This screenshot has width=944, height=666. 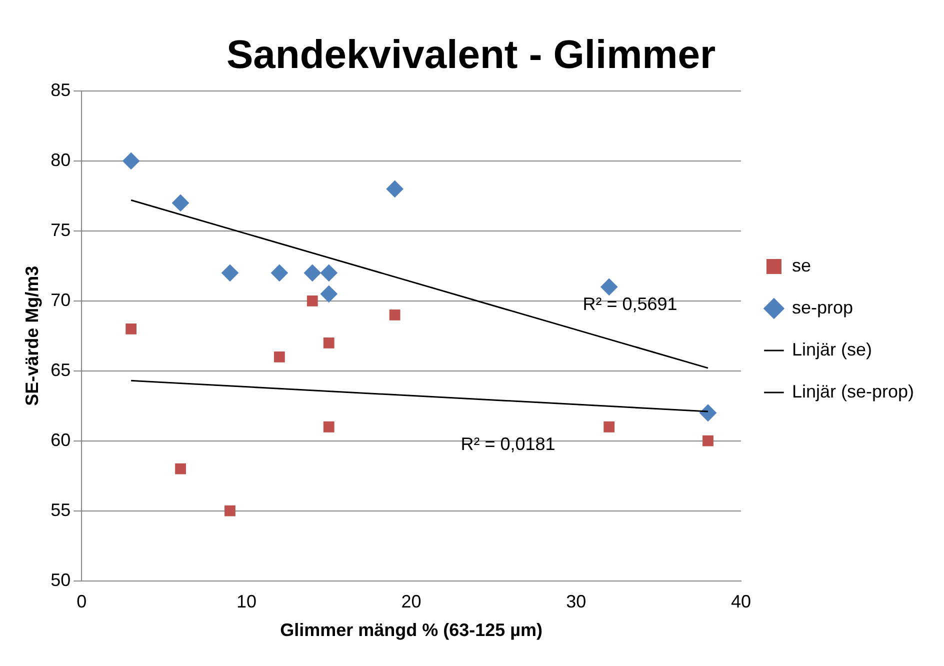 I want to click on y-tick-label: 60, so click(x=60, y=440).